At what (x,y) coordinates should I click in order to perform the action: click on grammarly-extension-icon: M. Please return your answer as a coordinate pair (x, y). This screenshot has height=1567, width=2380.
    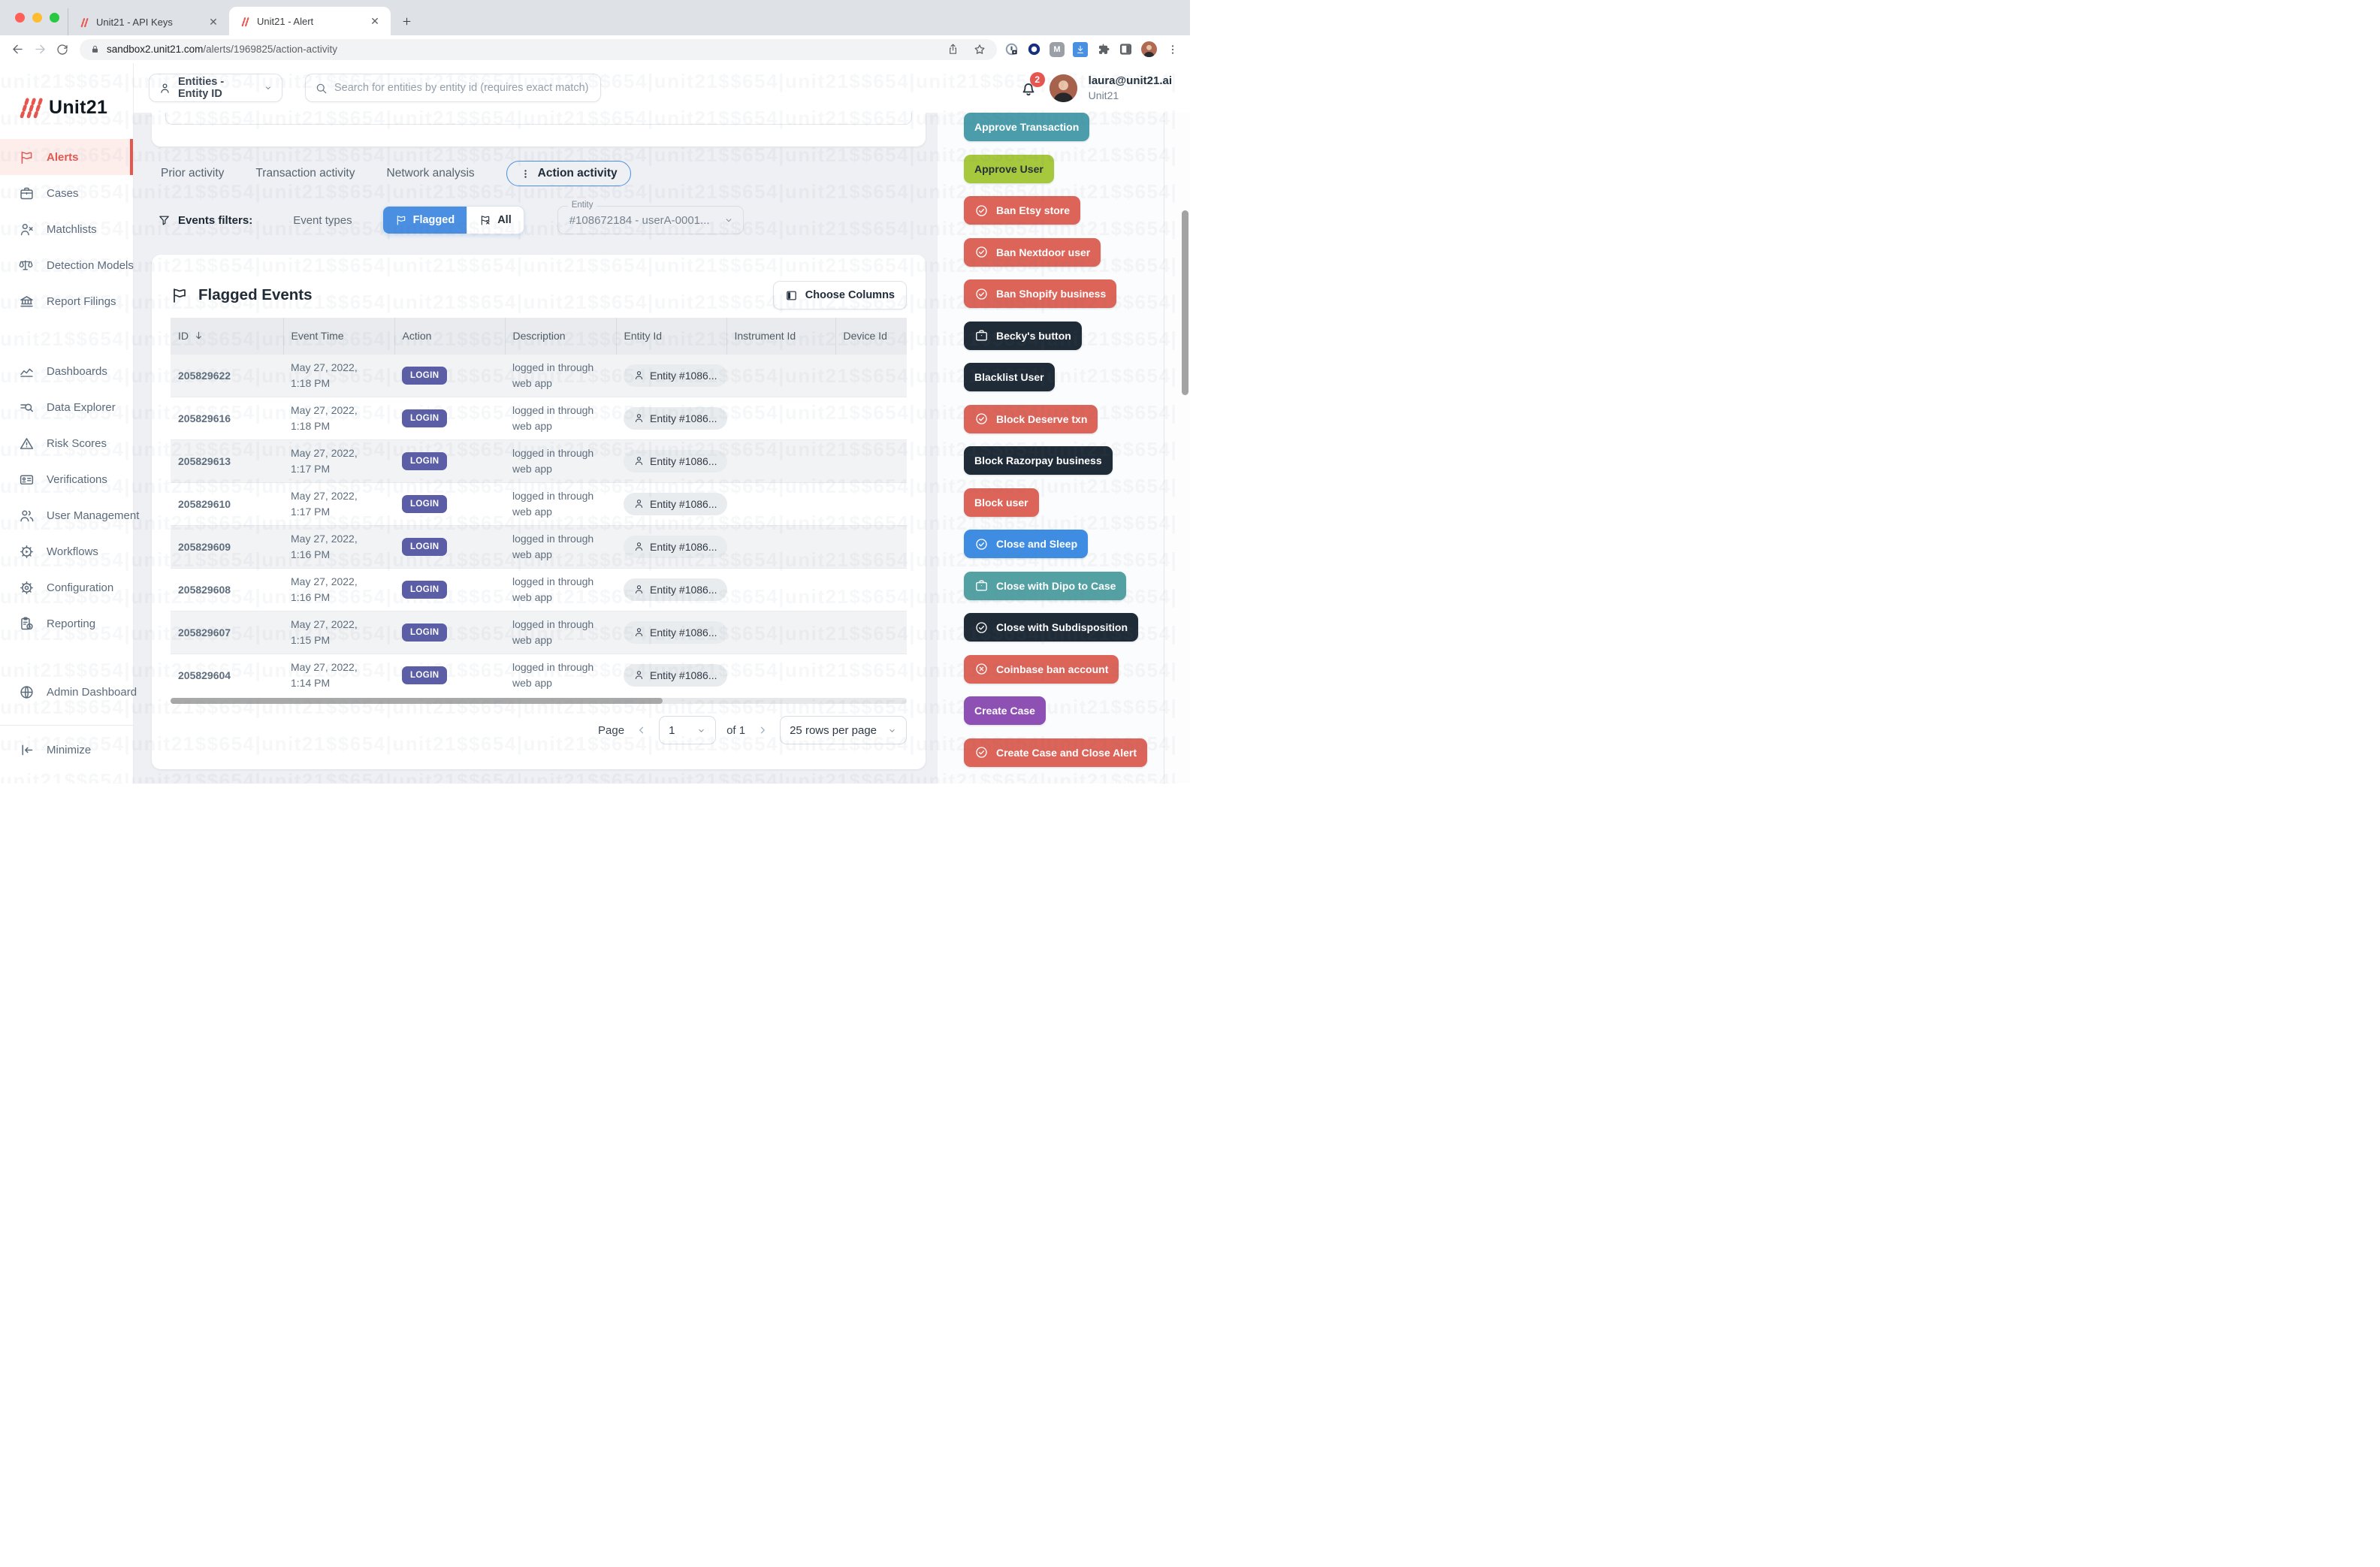
    Looking at the image, I should click on (1057, 49).